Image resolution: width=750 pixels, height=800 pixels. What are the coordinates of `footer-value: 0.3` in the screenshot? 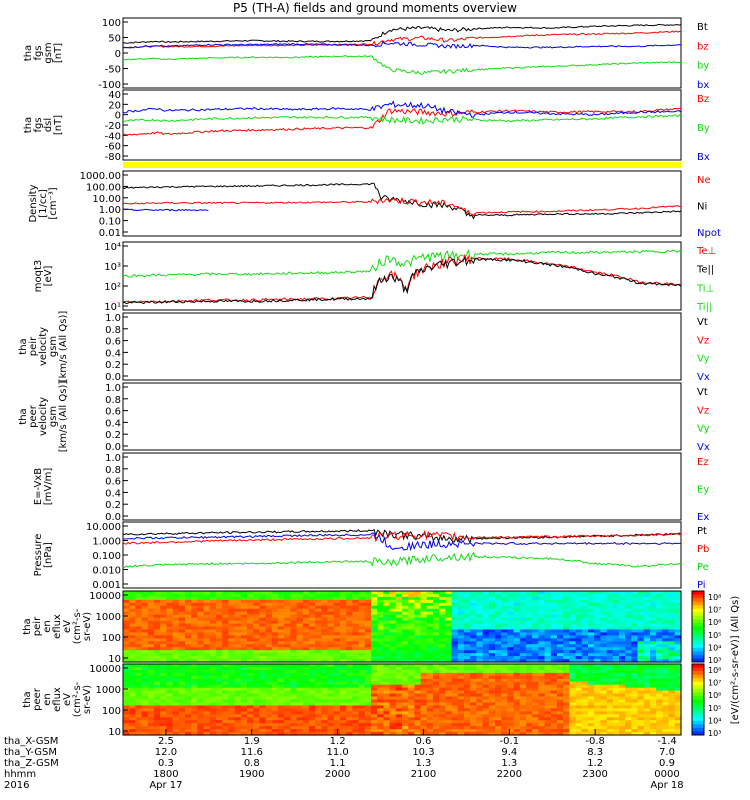 It's located at (165, 763).